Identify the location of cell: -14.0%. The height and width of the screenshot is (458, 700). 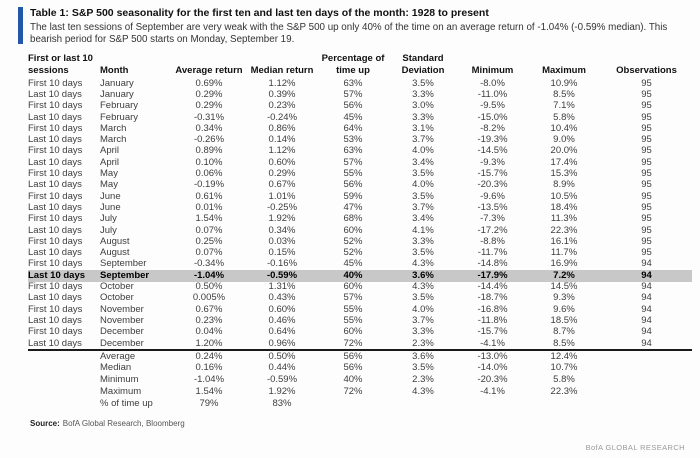
(492, 368).